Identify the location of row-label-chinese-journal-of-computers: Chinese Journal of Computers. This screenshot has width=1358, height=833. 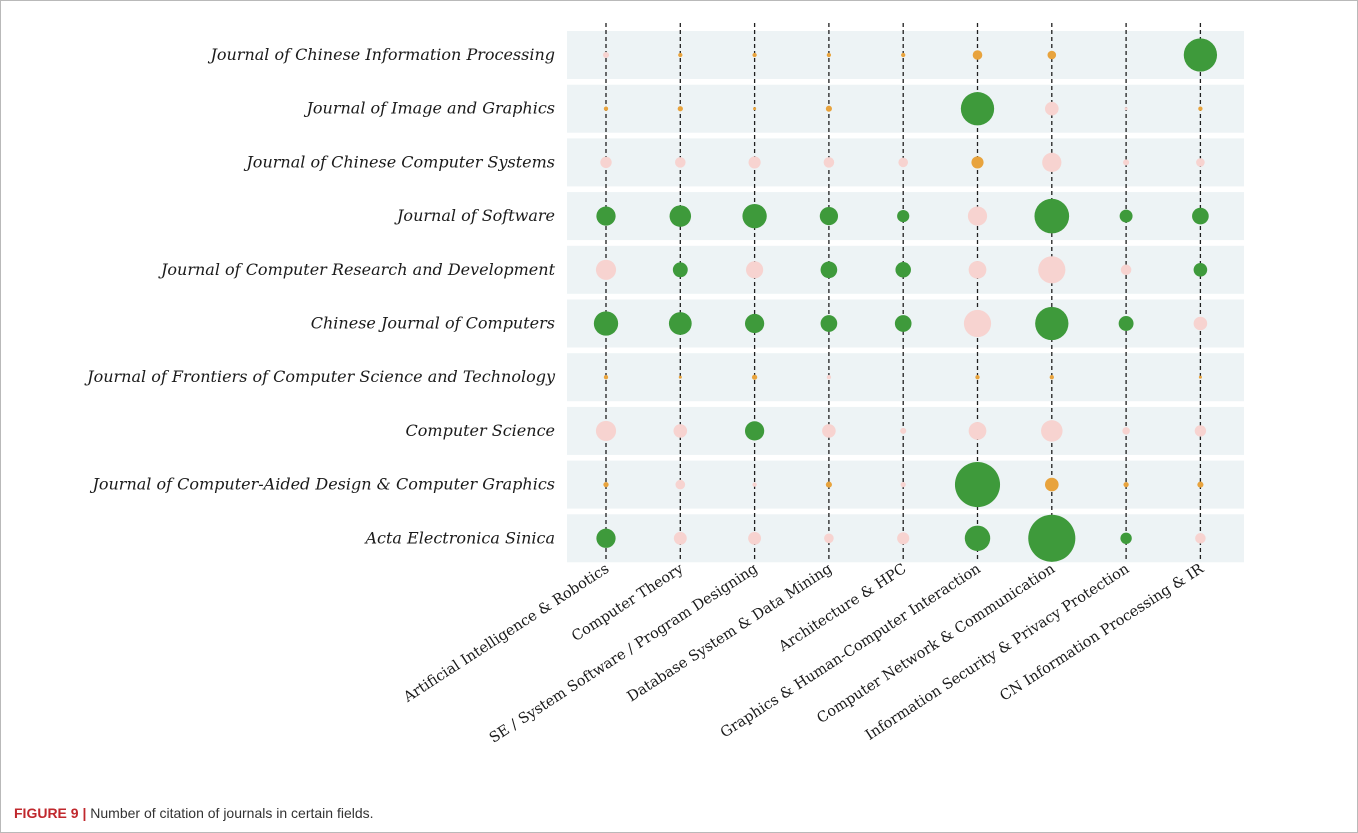
(433, 323).